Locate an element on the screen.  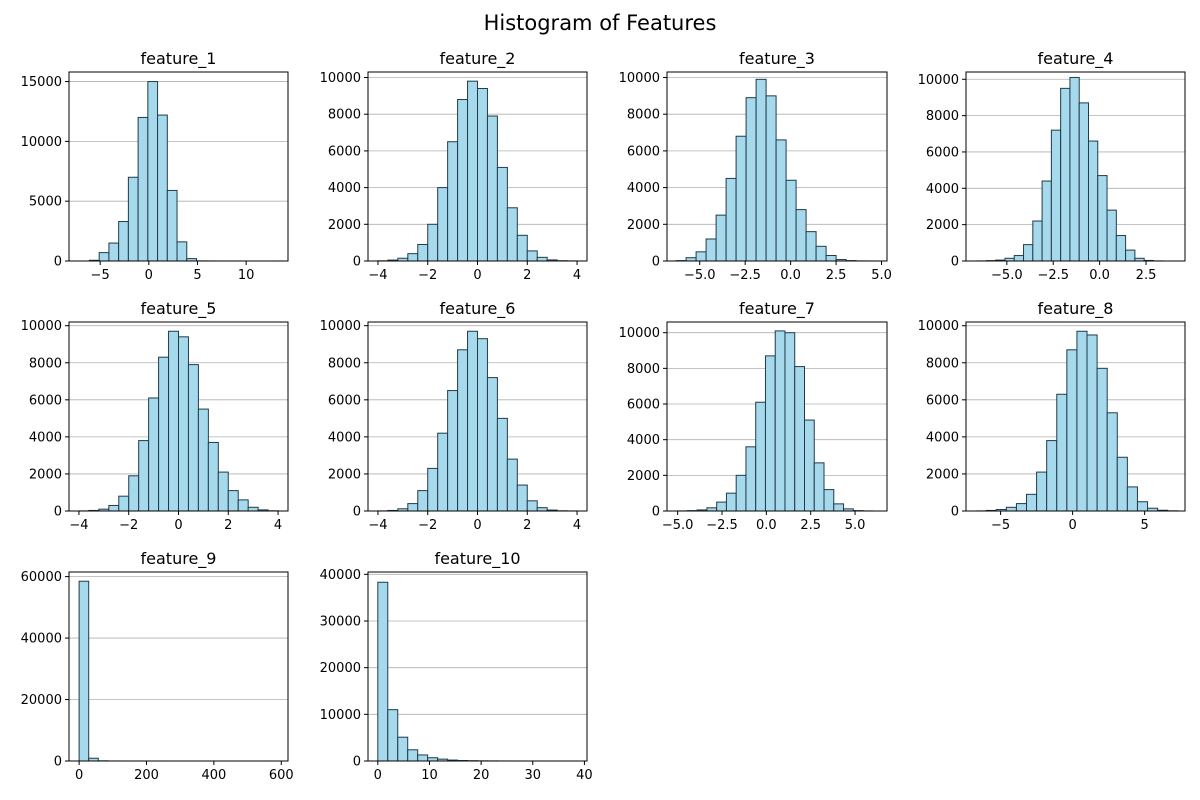
subplot-title: feature_2 is located at coordinates (478, 59).